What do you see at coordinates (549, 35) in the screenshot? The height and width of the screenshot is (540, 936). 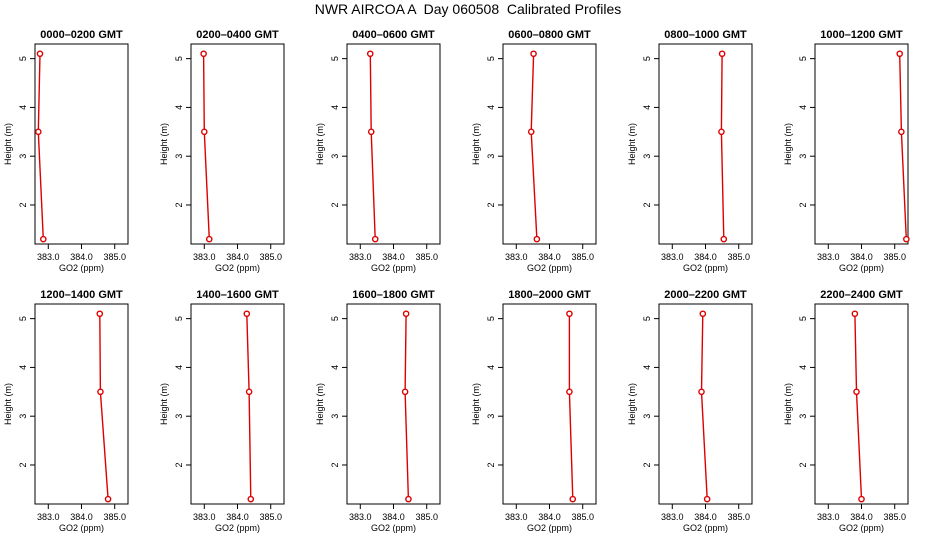 I see `panel-title: 0600–0800 GMT` at bounding box center [549, 35].